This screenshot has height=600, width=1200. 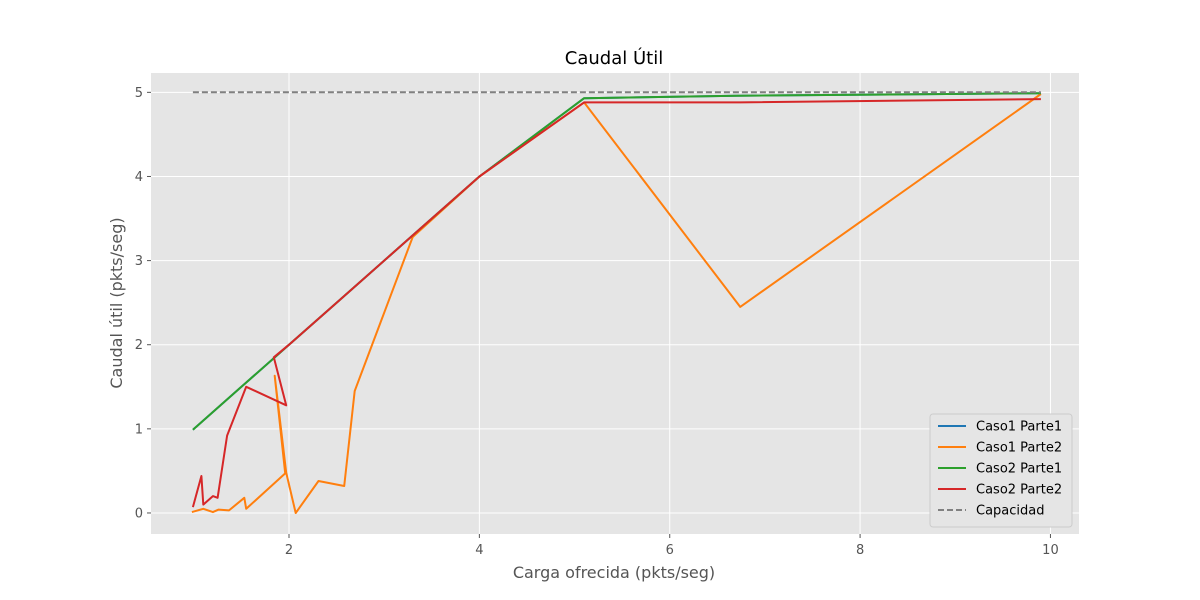 I want to click on y-axis-label: Caudal útil (pkts/seg), so click(x=116, y=302).